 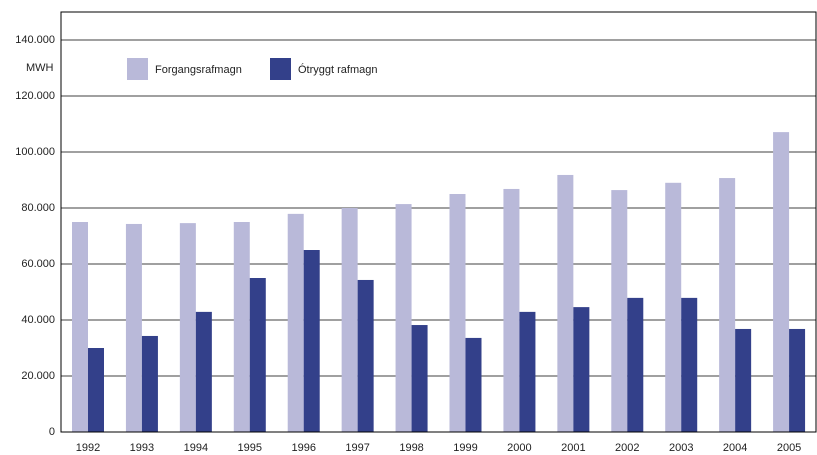 I want to click on y-tick-label: 80.000, so click(x=38, y=208).